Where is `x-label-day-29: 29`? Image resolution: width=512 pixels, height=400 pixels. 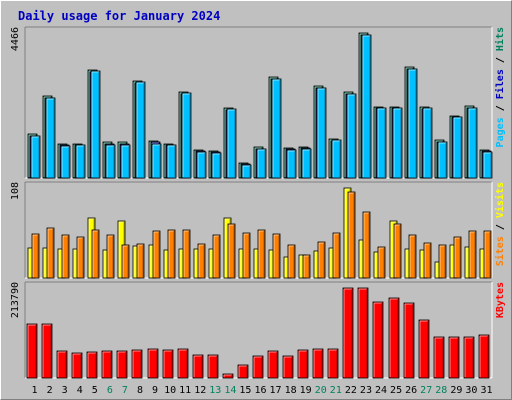 x-label-day-29: 29 is located at coordinates (456, 390).